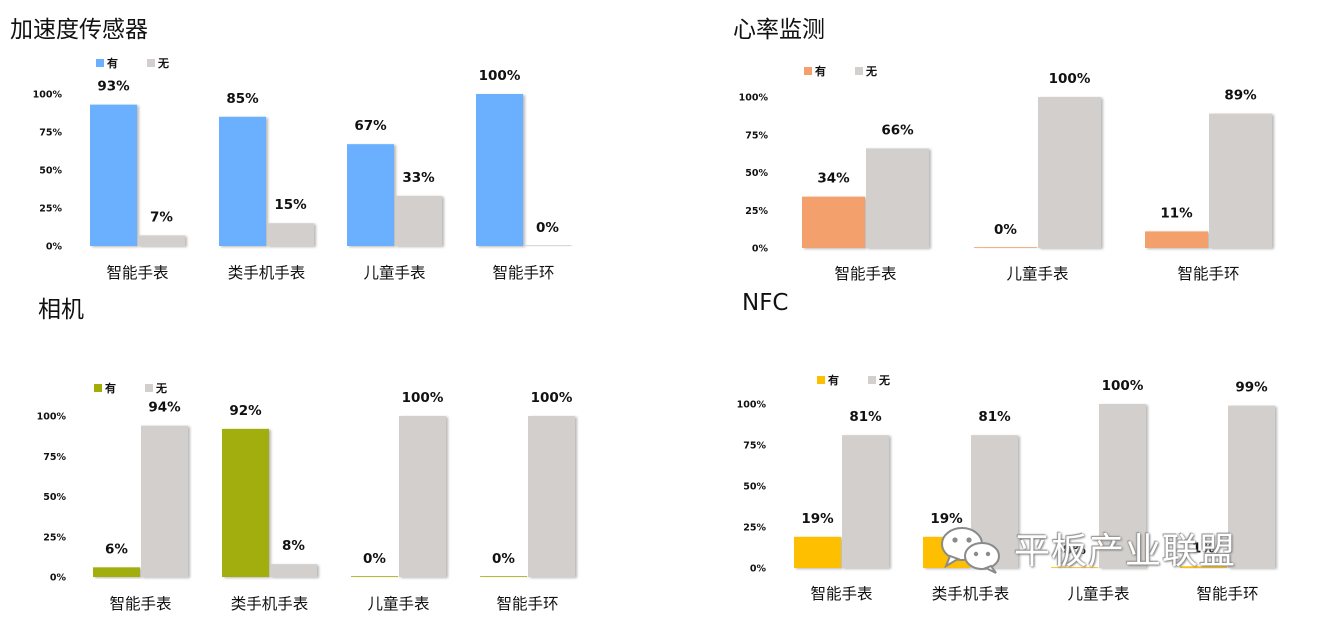 Image resolution: width=1320 pixels, height=617 pixels. Describe the element at coordinates (1251, 388) in the screenshot. I see `data-label-no: 99%` at that location.